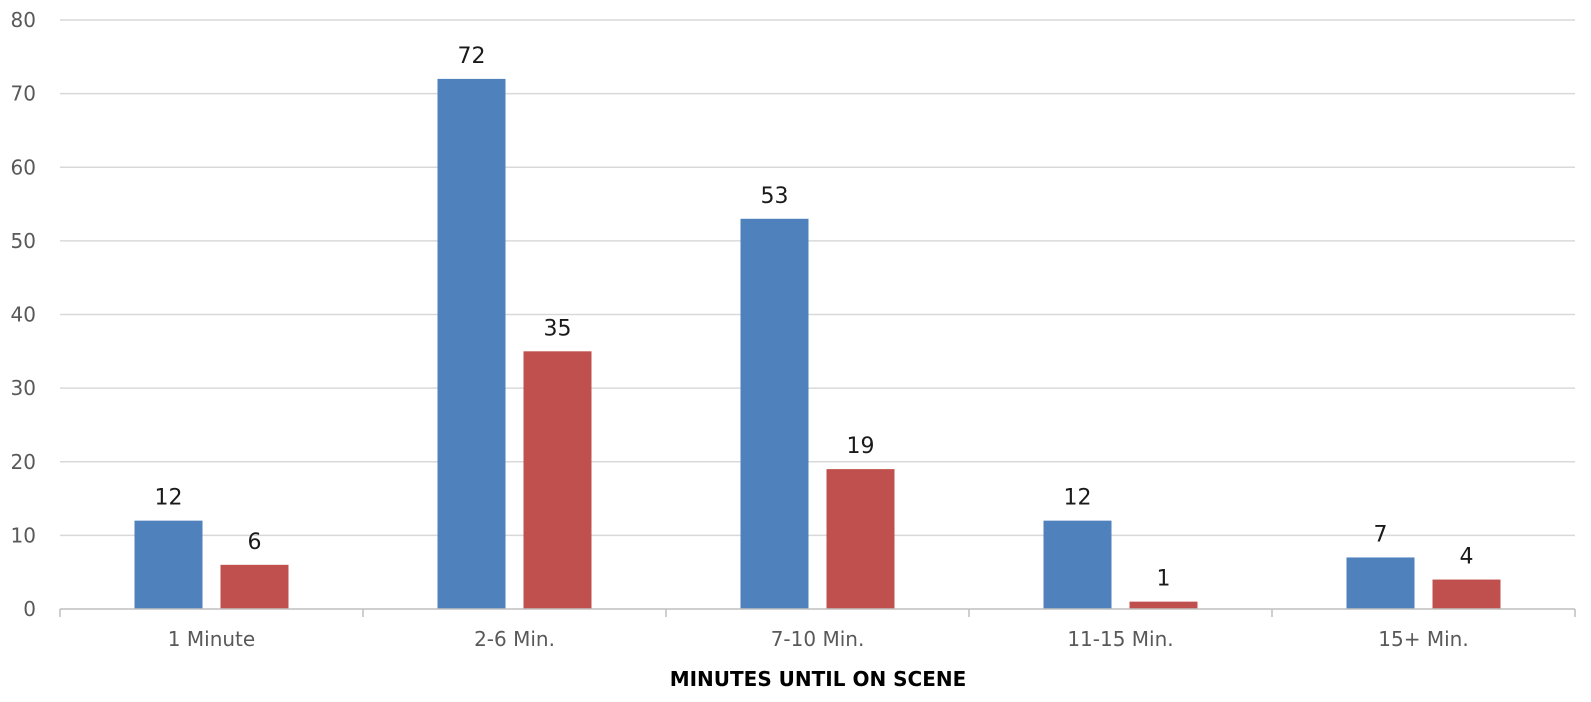 The height and width of the screenshot is (702, 1591). I want to click on data-label: 7, so click(1381, 534).